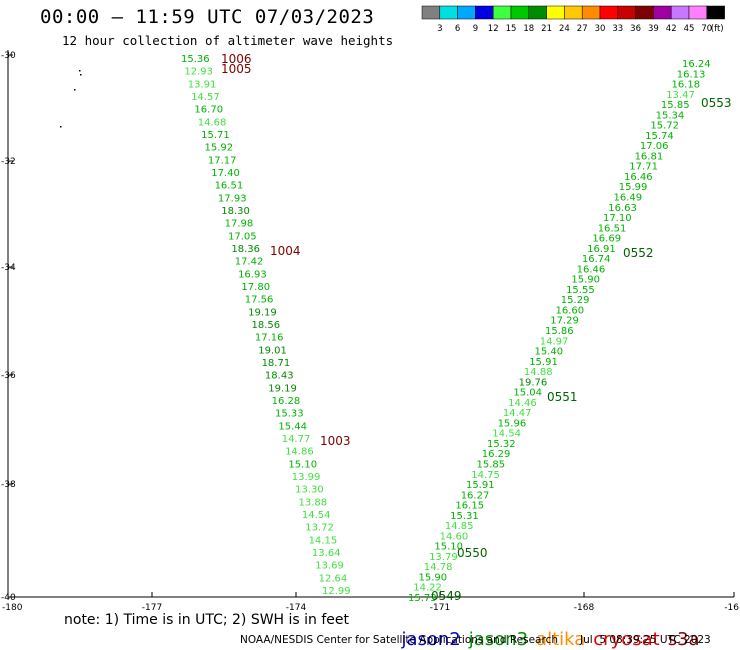  Describe the element at coordinates (306, 477) in the screenshot. I see `wave-height-label: 13.99` at that location.